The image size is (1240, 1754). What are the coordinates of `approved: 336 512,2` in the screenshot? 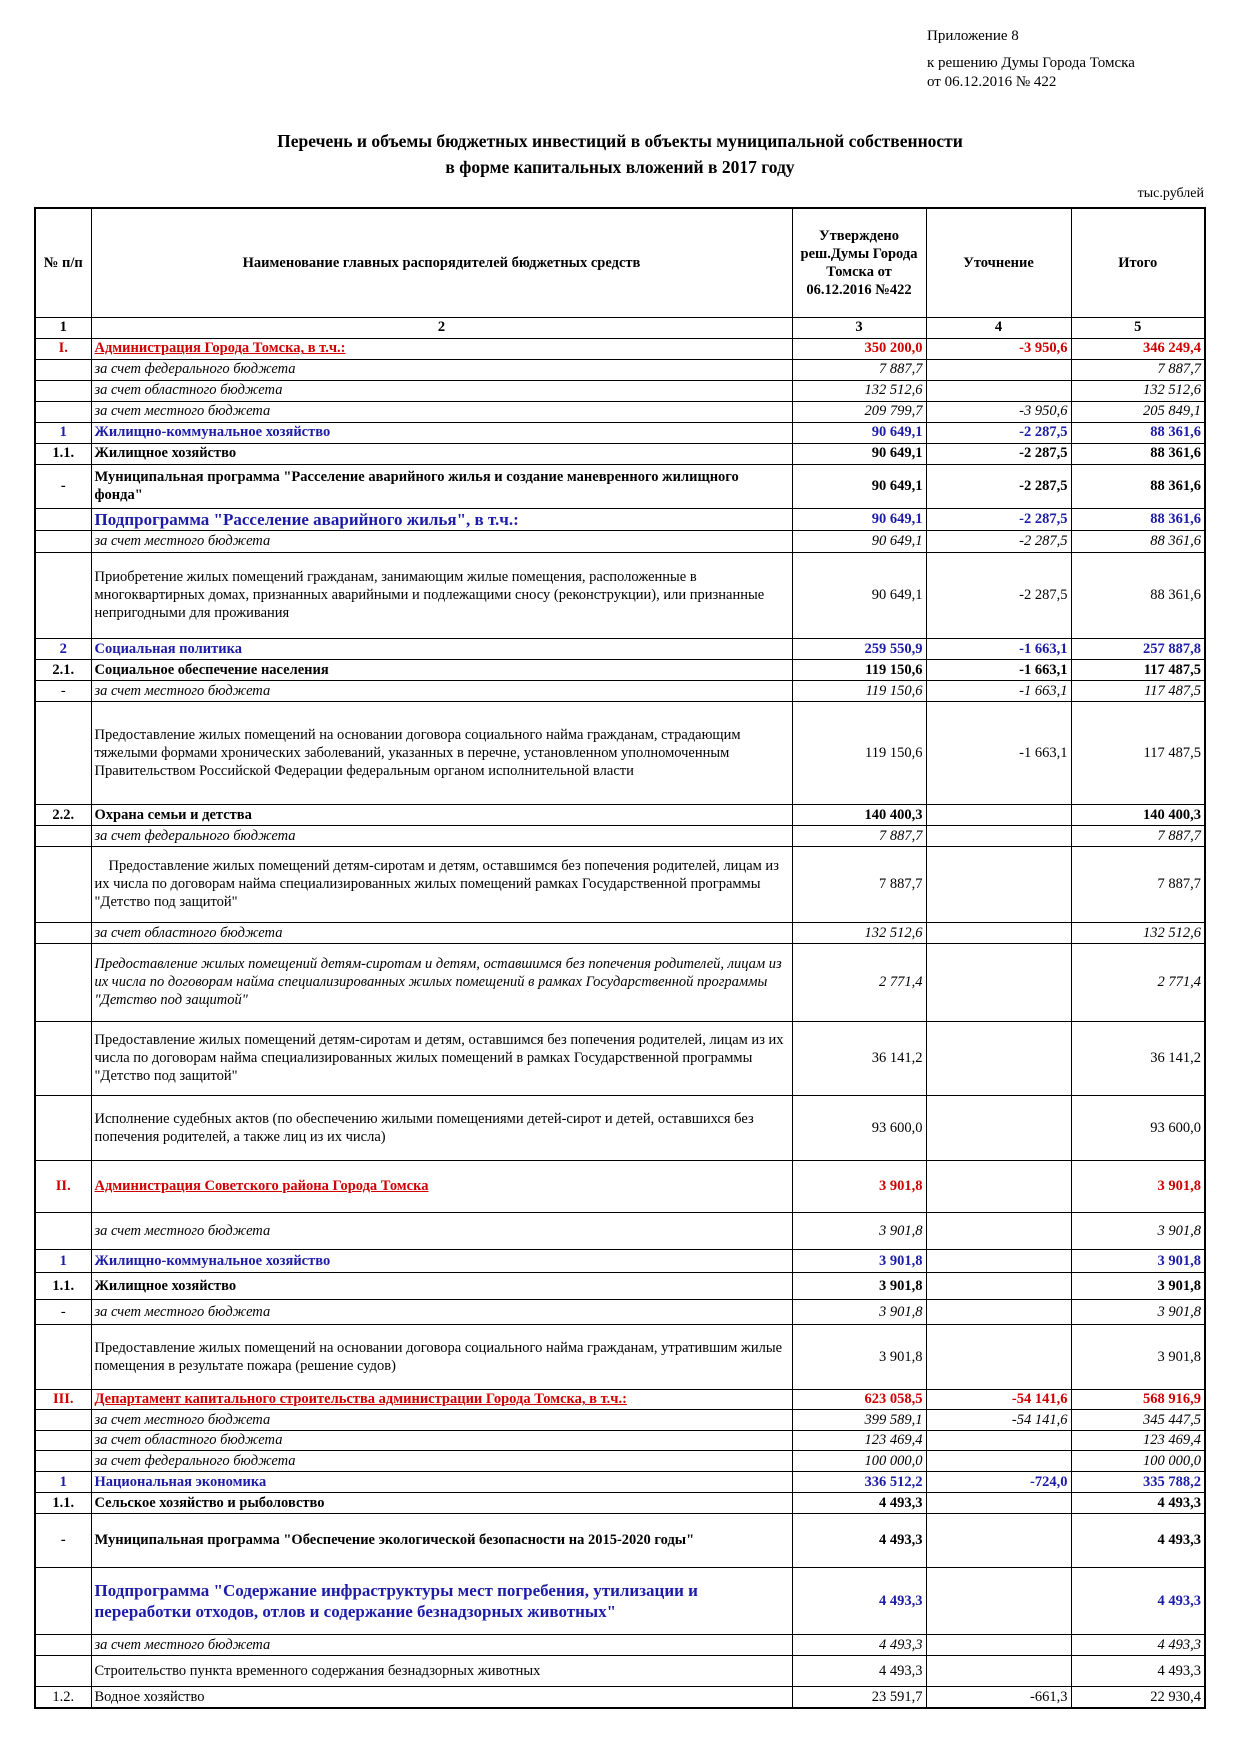 It's located at (859, 1481).